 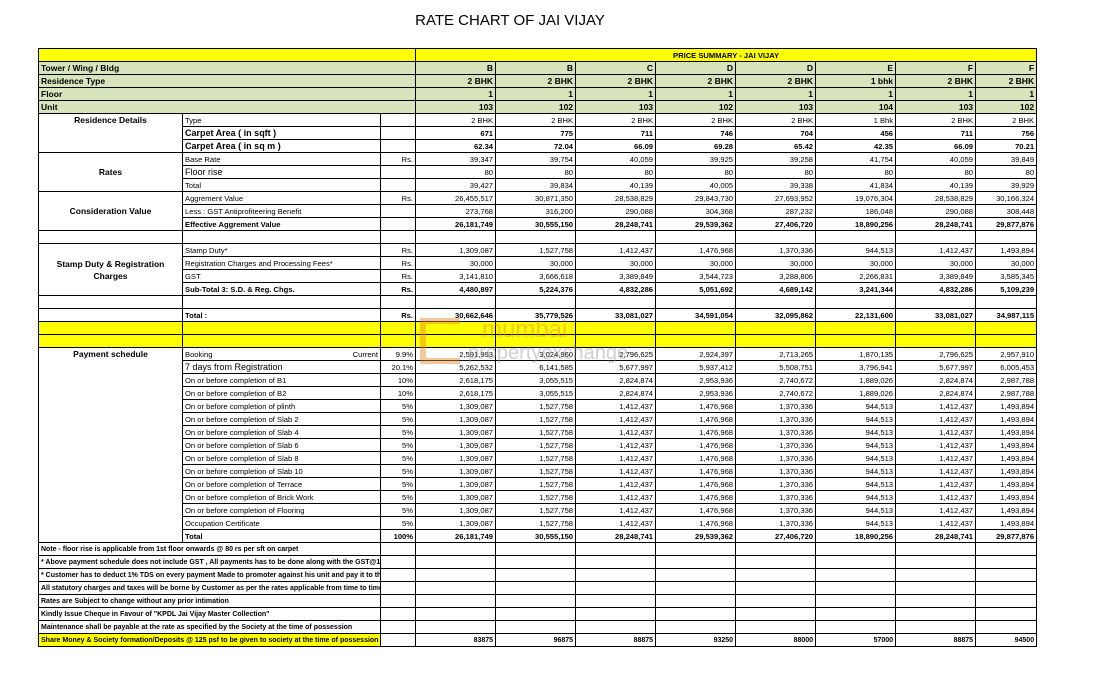 I want to click on unit-cell, so click(x=398, y=185).